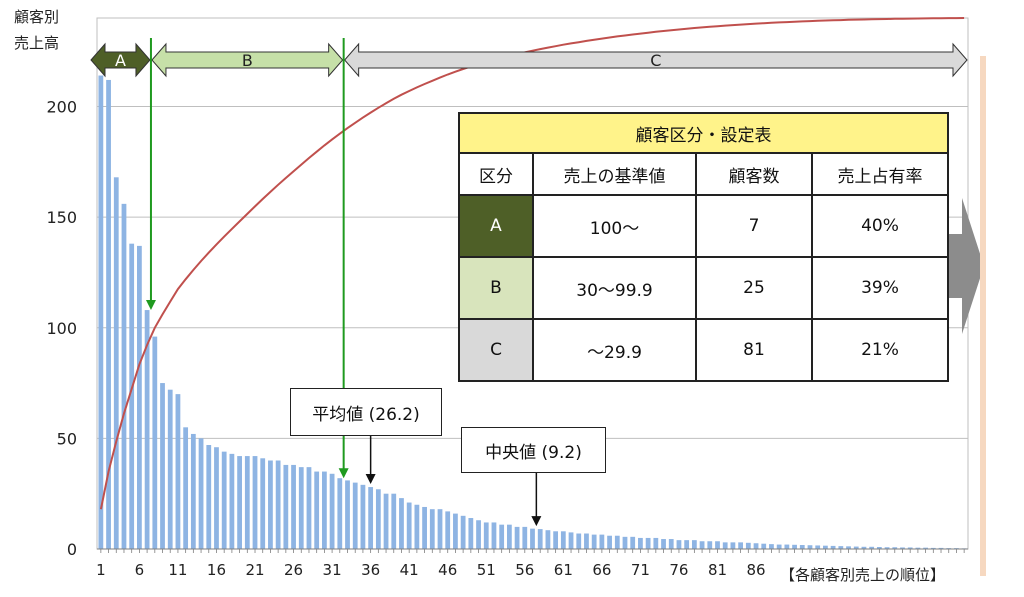 The height and width of the screenshot is (597, 1024). I want to click on table-row: B 30〜99.9 25 39%, so click(703, 288).